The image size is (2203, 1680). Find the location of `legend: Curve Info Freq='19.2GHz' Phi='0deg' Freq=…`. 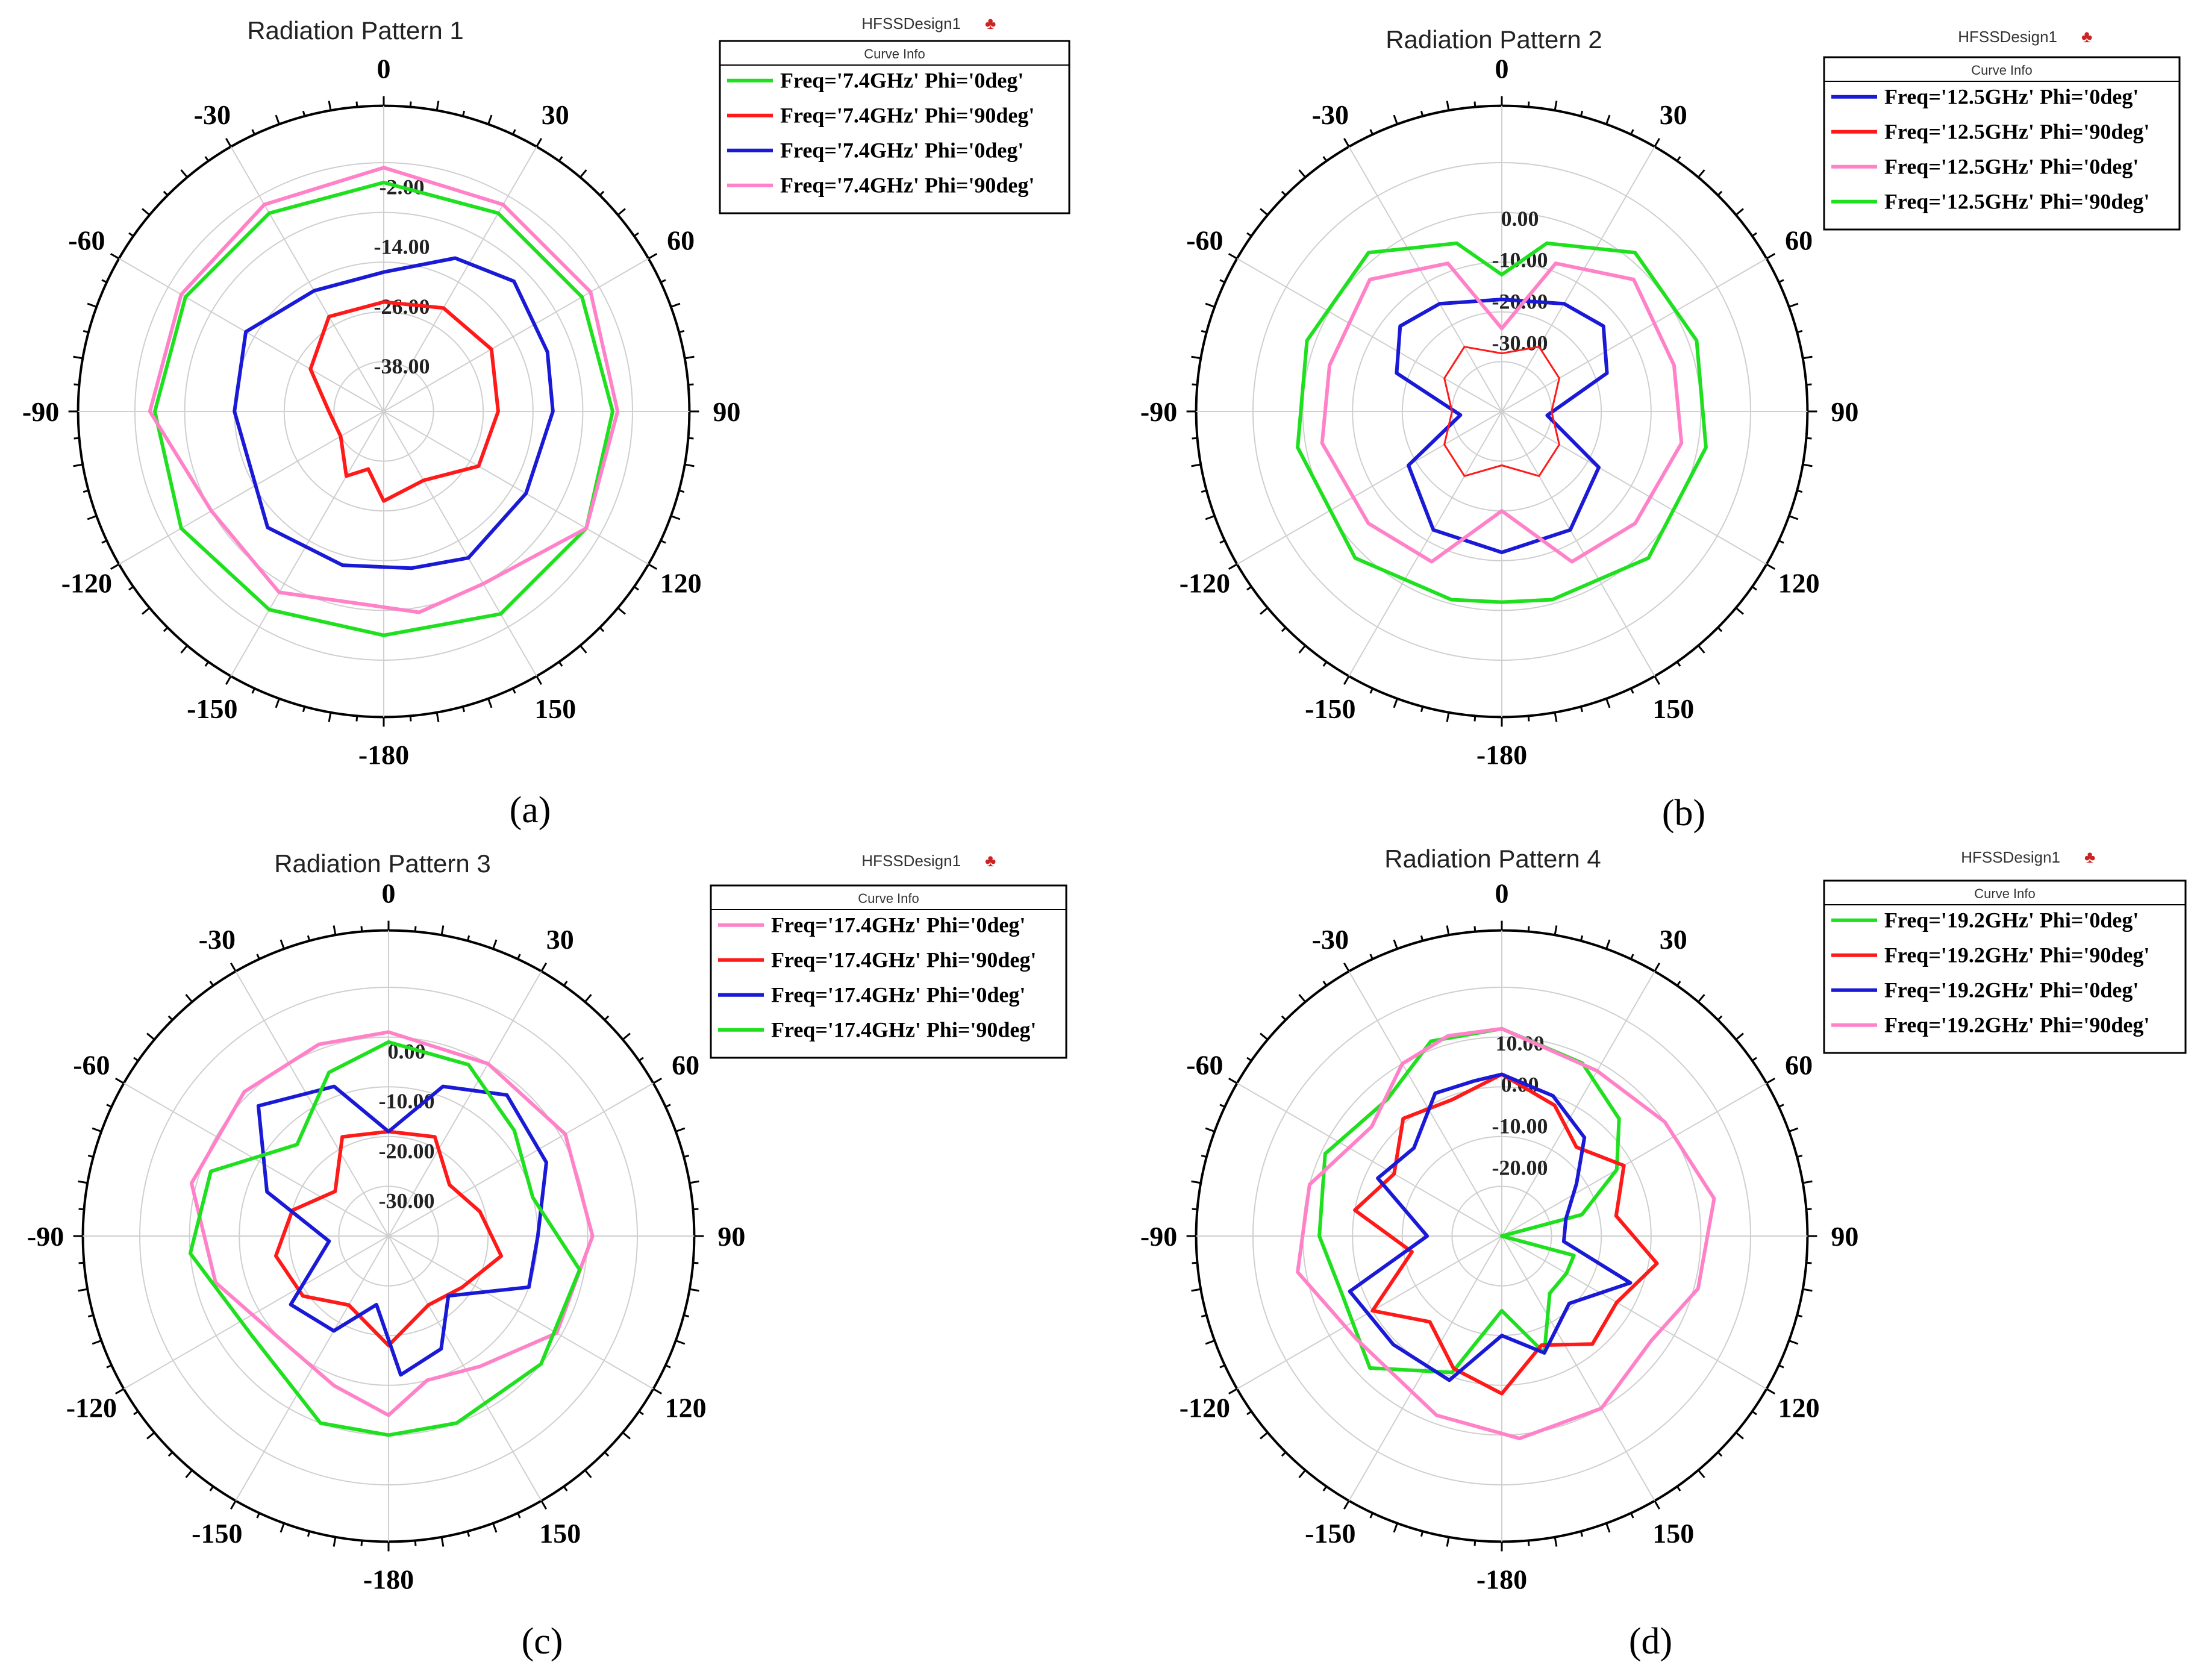

legend: Curve Info Freq='19.2GHz' Phi='0deg' Freq=… is located at coordinates (2005, 967).